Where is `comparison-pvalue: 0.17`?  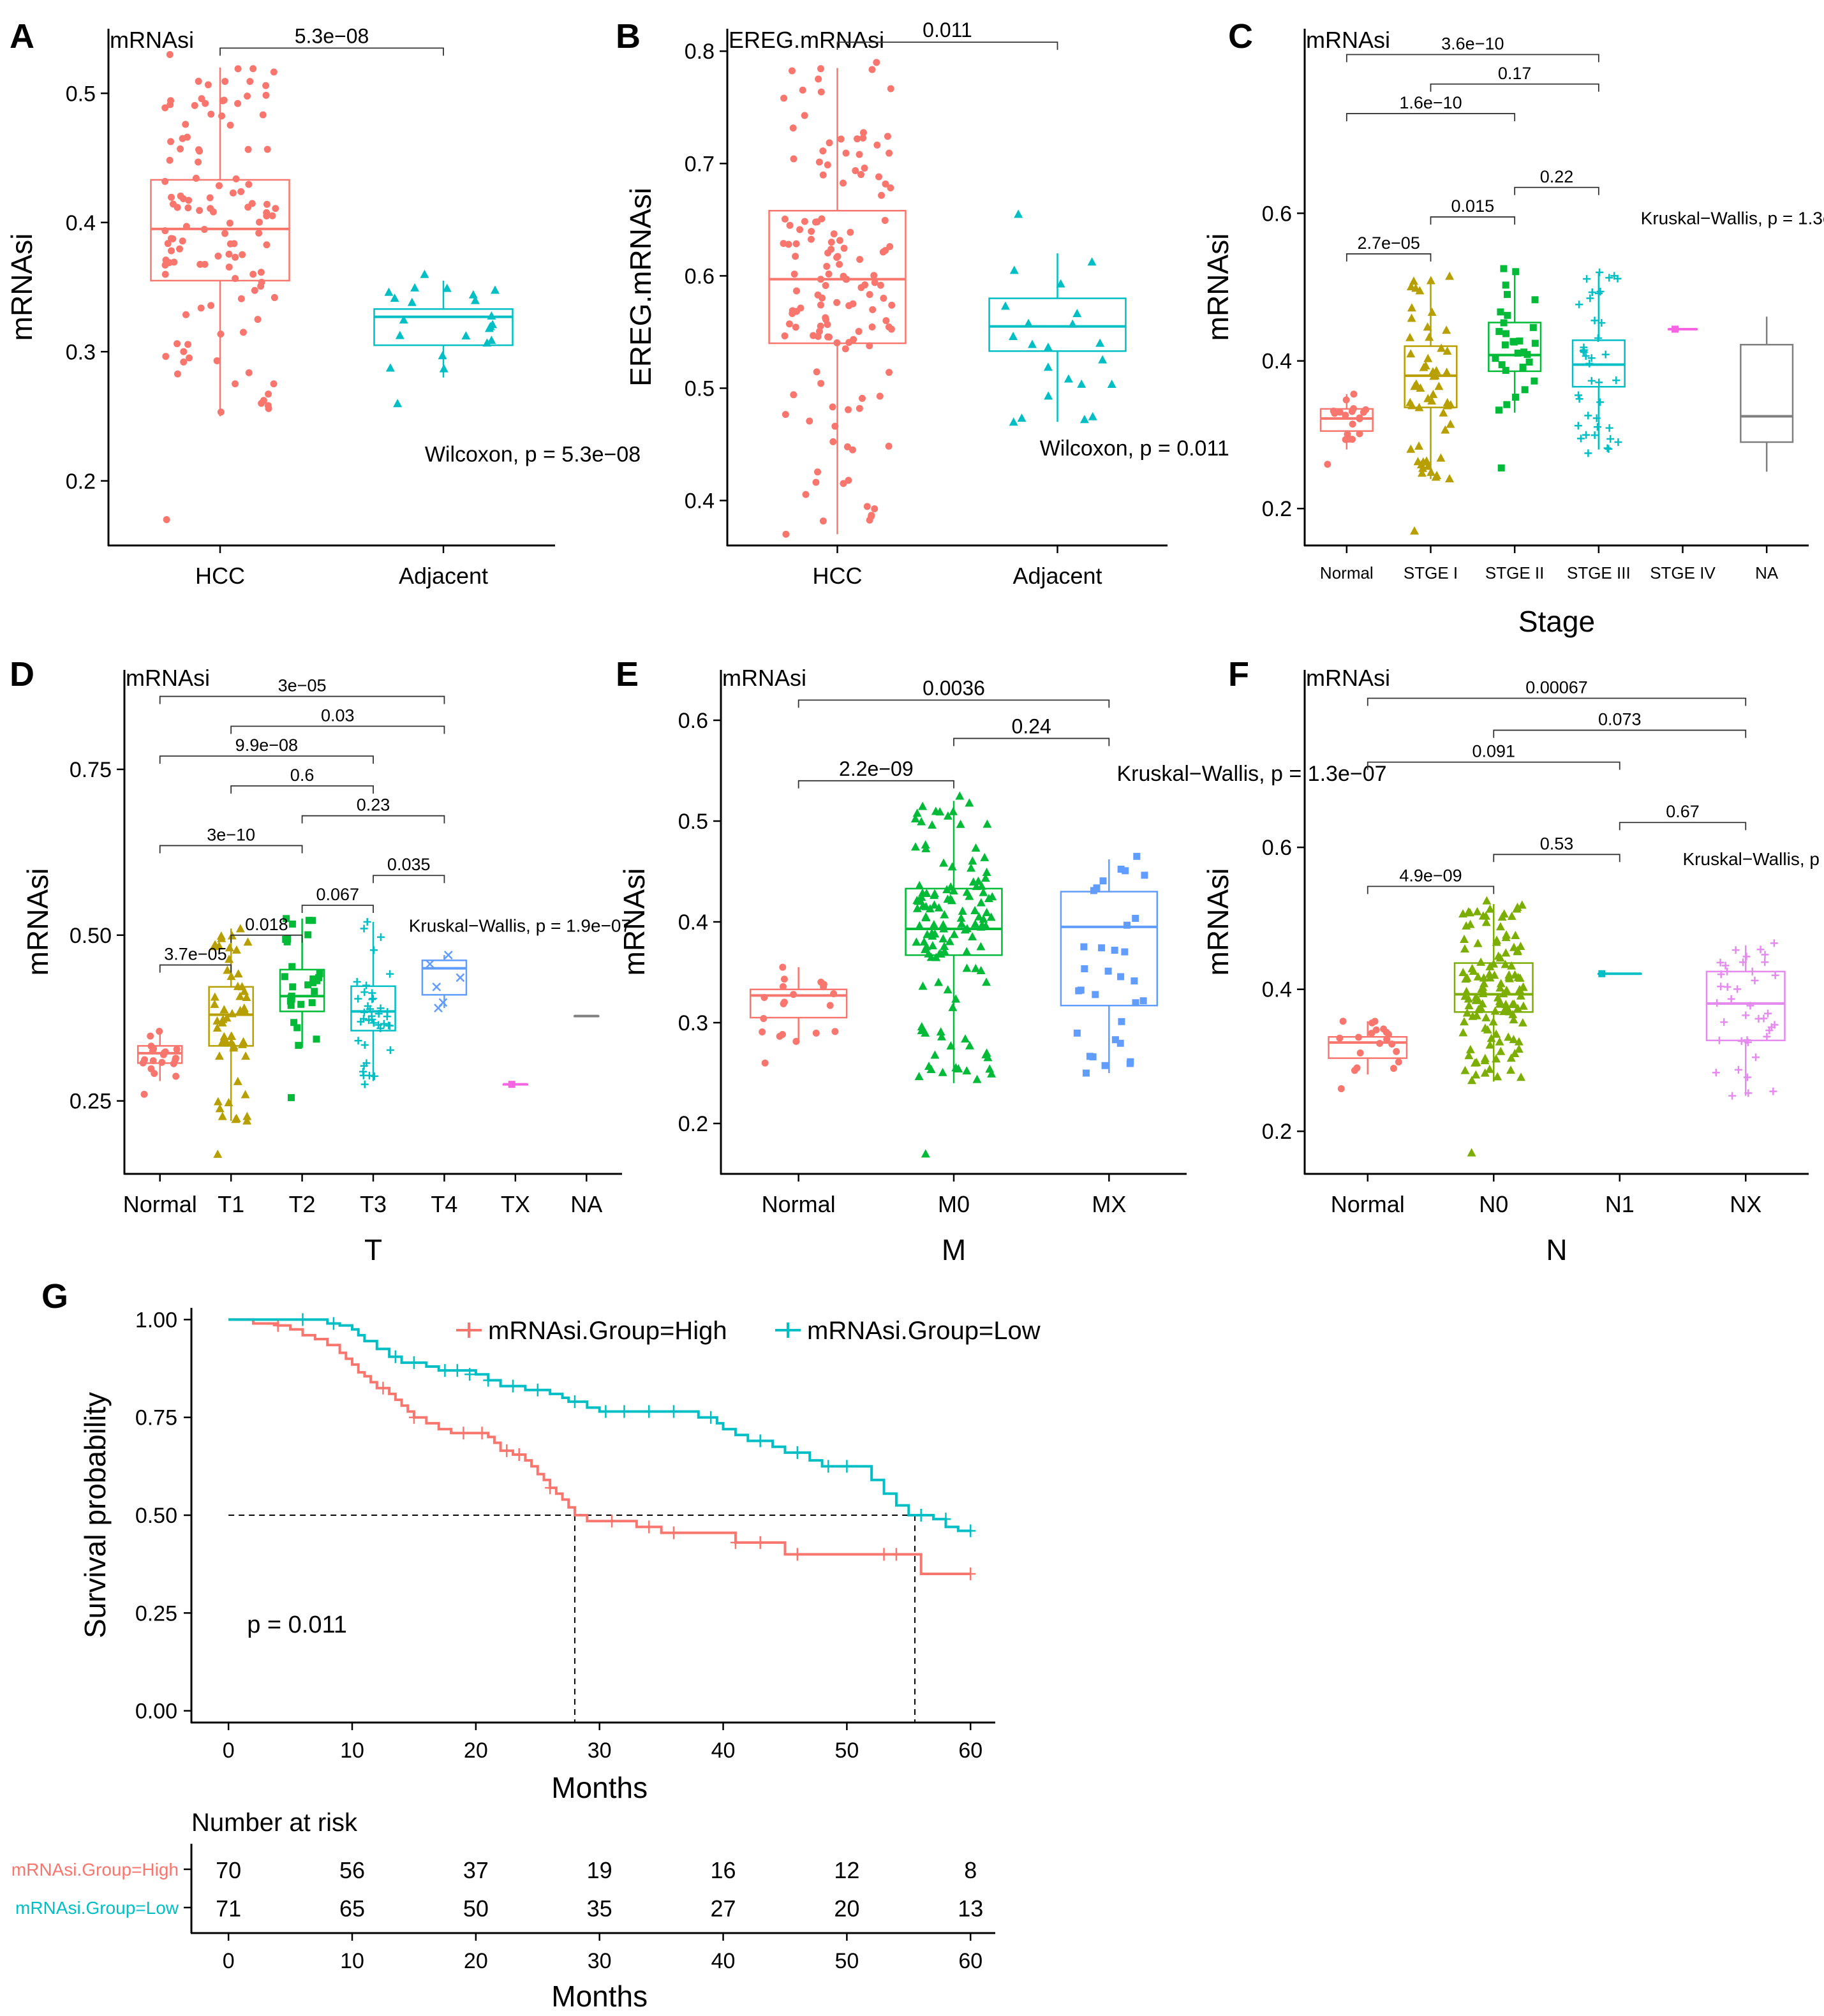
comparison-pvalue: 0.17 is located at coordinates (1515, 73).